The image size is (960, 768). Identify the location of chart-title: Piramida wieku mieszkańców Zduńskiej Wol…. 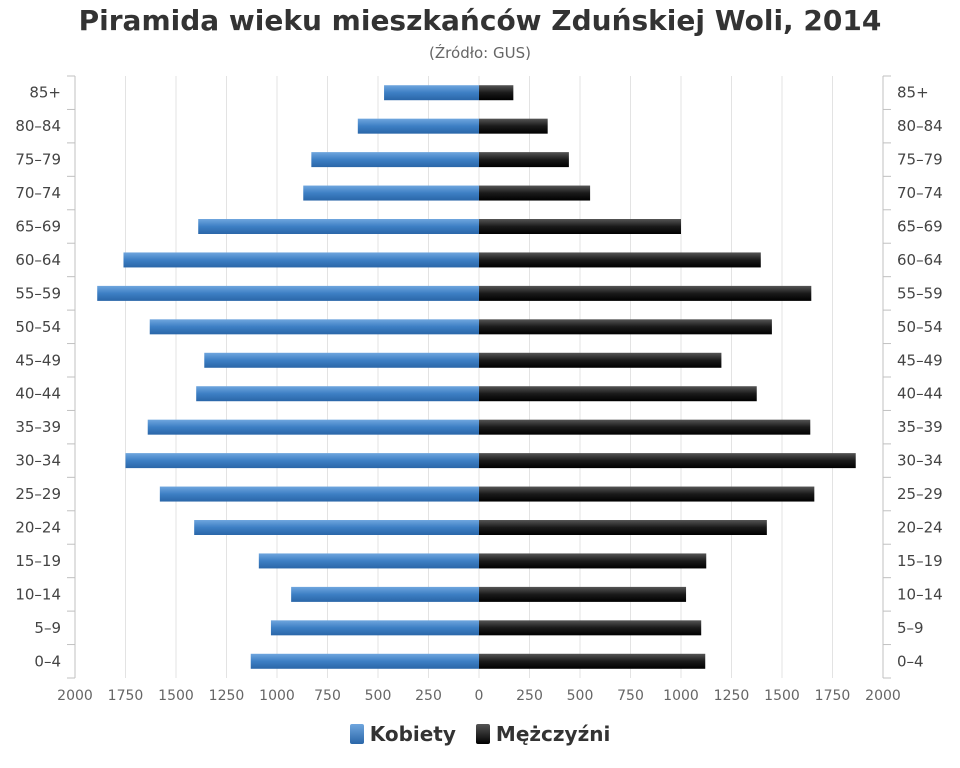
(480, 20).